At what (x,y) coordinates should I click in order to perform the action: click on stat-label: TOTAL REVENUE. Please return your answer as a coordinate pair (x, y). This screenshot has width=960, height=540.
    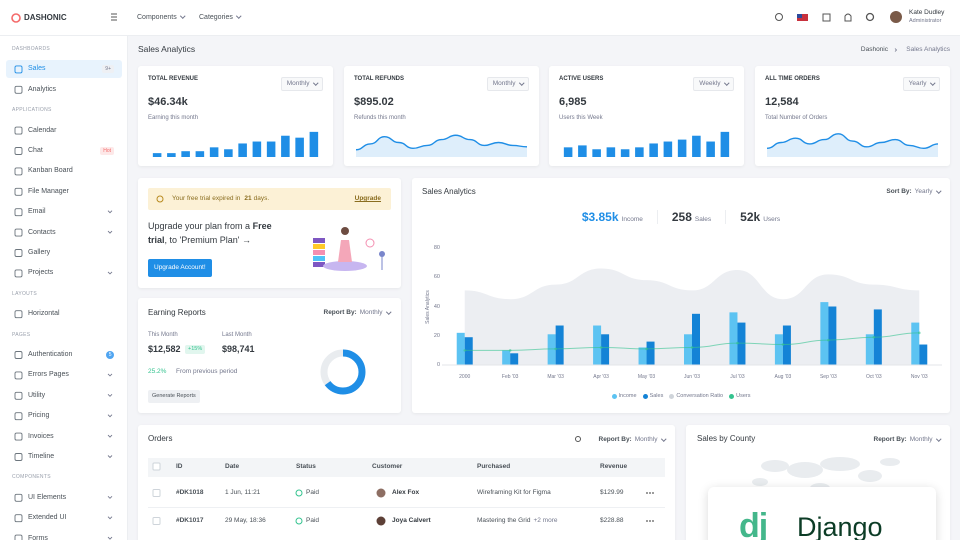
    Looking at the image, I should click on (173, 79).